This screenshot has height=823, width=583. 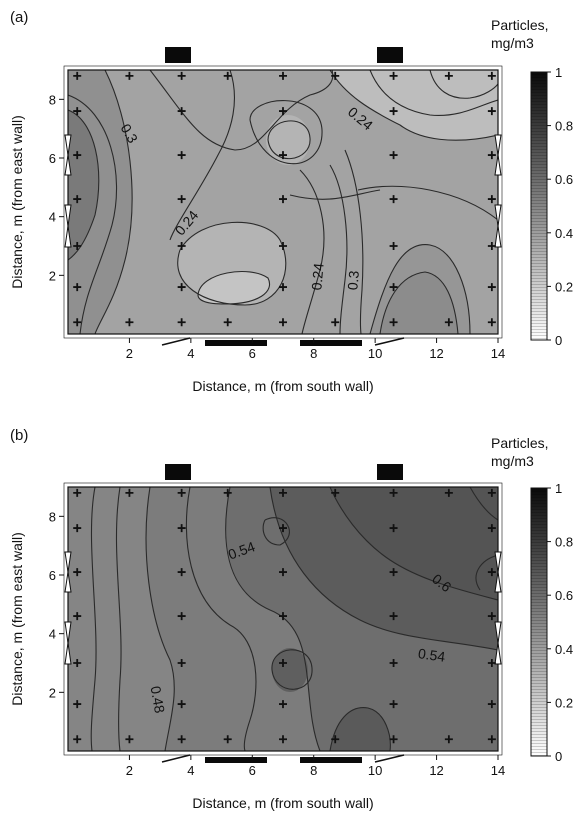 I want to click on colorbar-b: Particles, mg/m3 0 0.2 0.4 0.6 0.8 1, so click(x=532, y=599).